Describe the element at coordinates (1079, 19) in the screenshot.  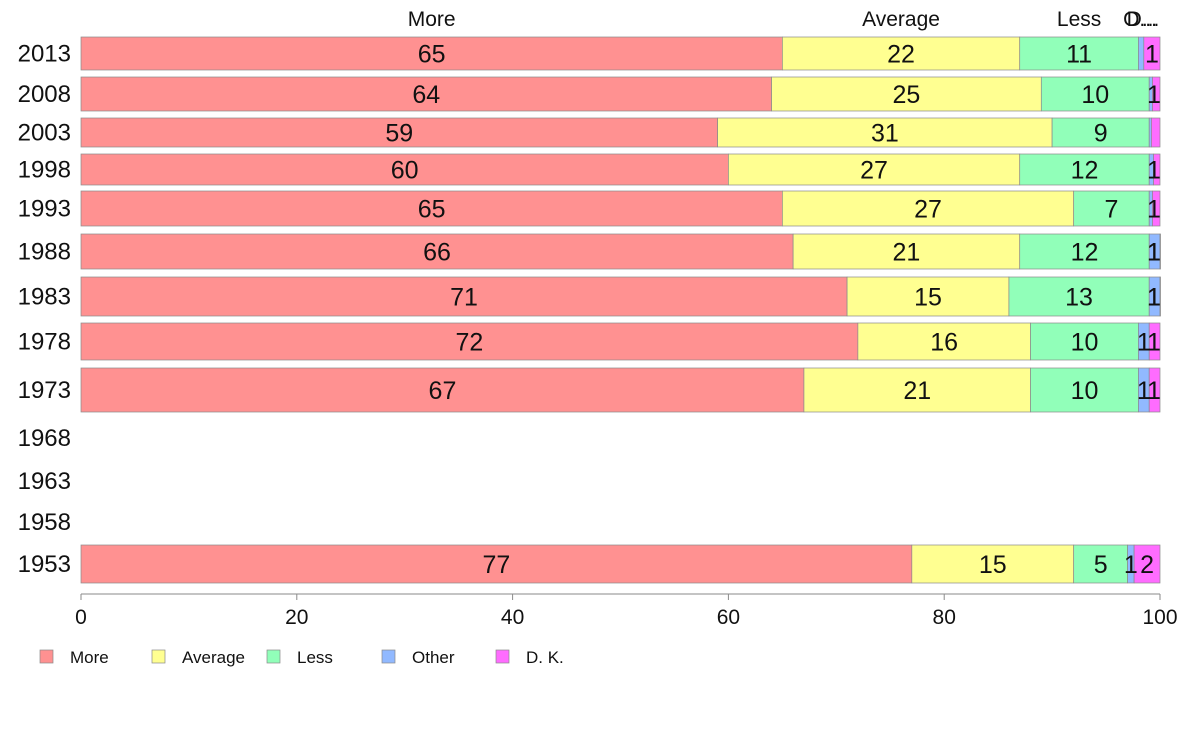
I see `top-label-2: Less` at that location.